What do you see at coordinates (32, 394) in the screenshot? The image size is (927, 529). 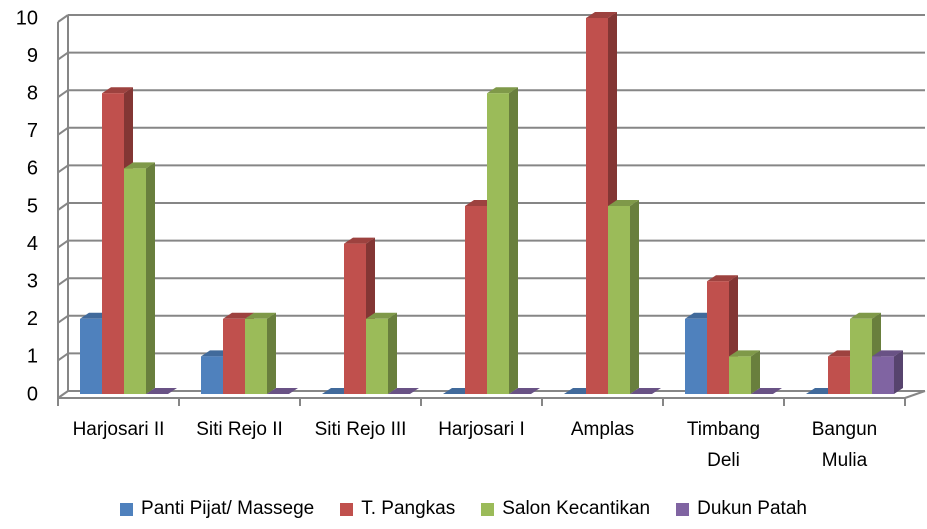 I see `y-tick-label: 0` at bounding box center [32, 394].